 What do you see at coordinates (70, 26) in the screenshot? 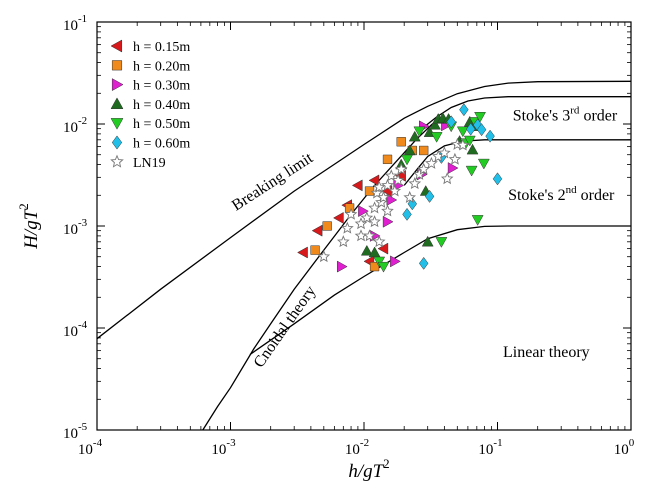
I see `y-tick-base-4: 10` at bounding box center [70, 26].